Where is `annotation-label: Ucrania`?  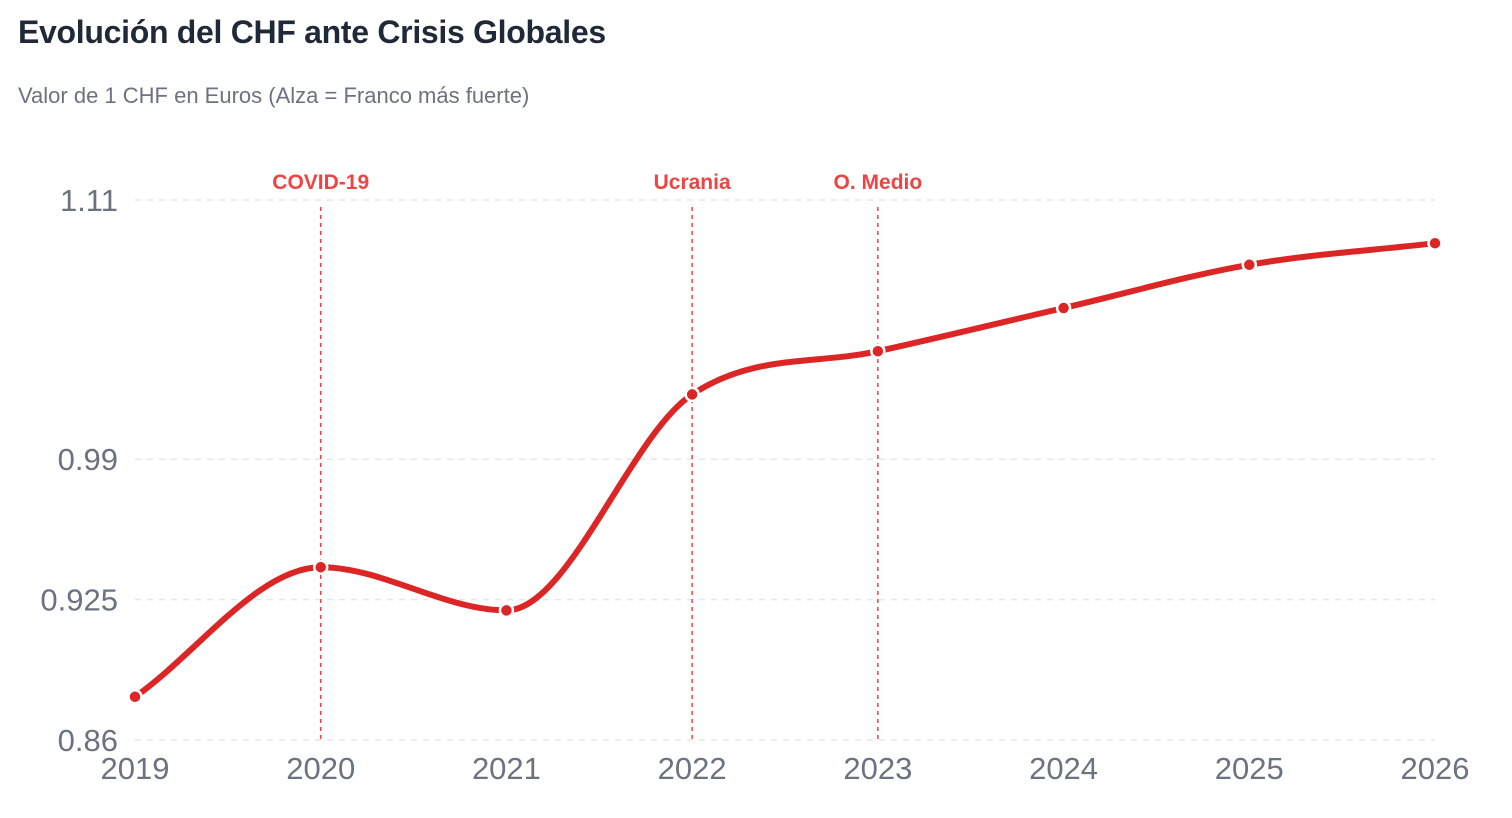 annotation-label: Ucrania is located at coordinates (692, 182).